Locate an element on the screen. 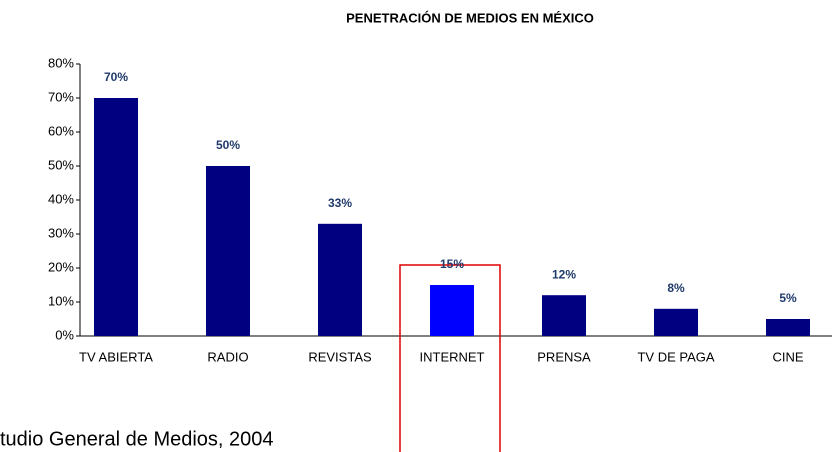 This screenshot has width=832, height=452. data-label: 8% is located at coordinates (676, 288).